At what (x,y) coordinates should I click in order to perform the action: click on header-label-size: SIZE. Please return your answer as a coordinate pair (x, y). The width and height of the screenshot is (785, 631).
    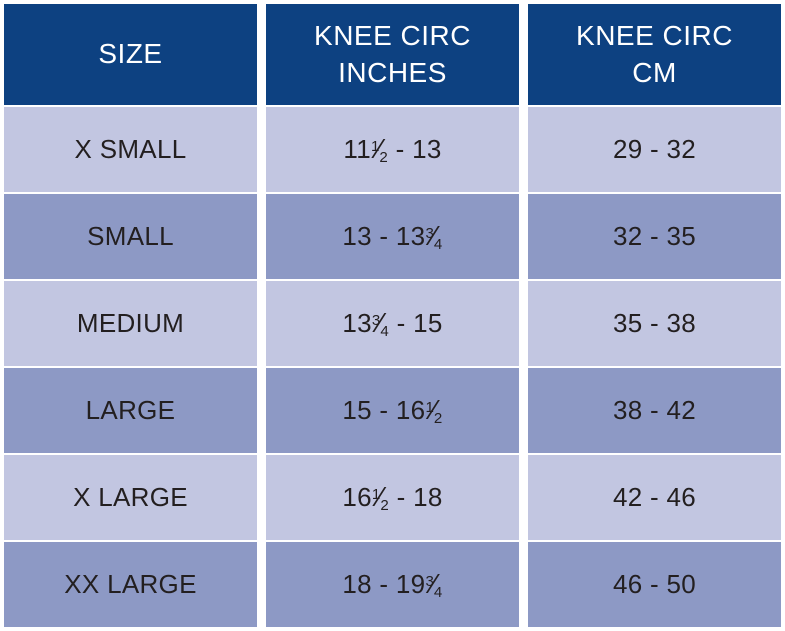
    Looking at the image, I should click on (130, 54).